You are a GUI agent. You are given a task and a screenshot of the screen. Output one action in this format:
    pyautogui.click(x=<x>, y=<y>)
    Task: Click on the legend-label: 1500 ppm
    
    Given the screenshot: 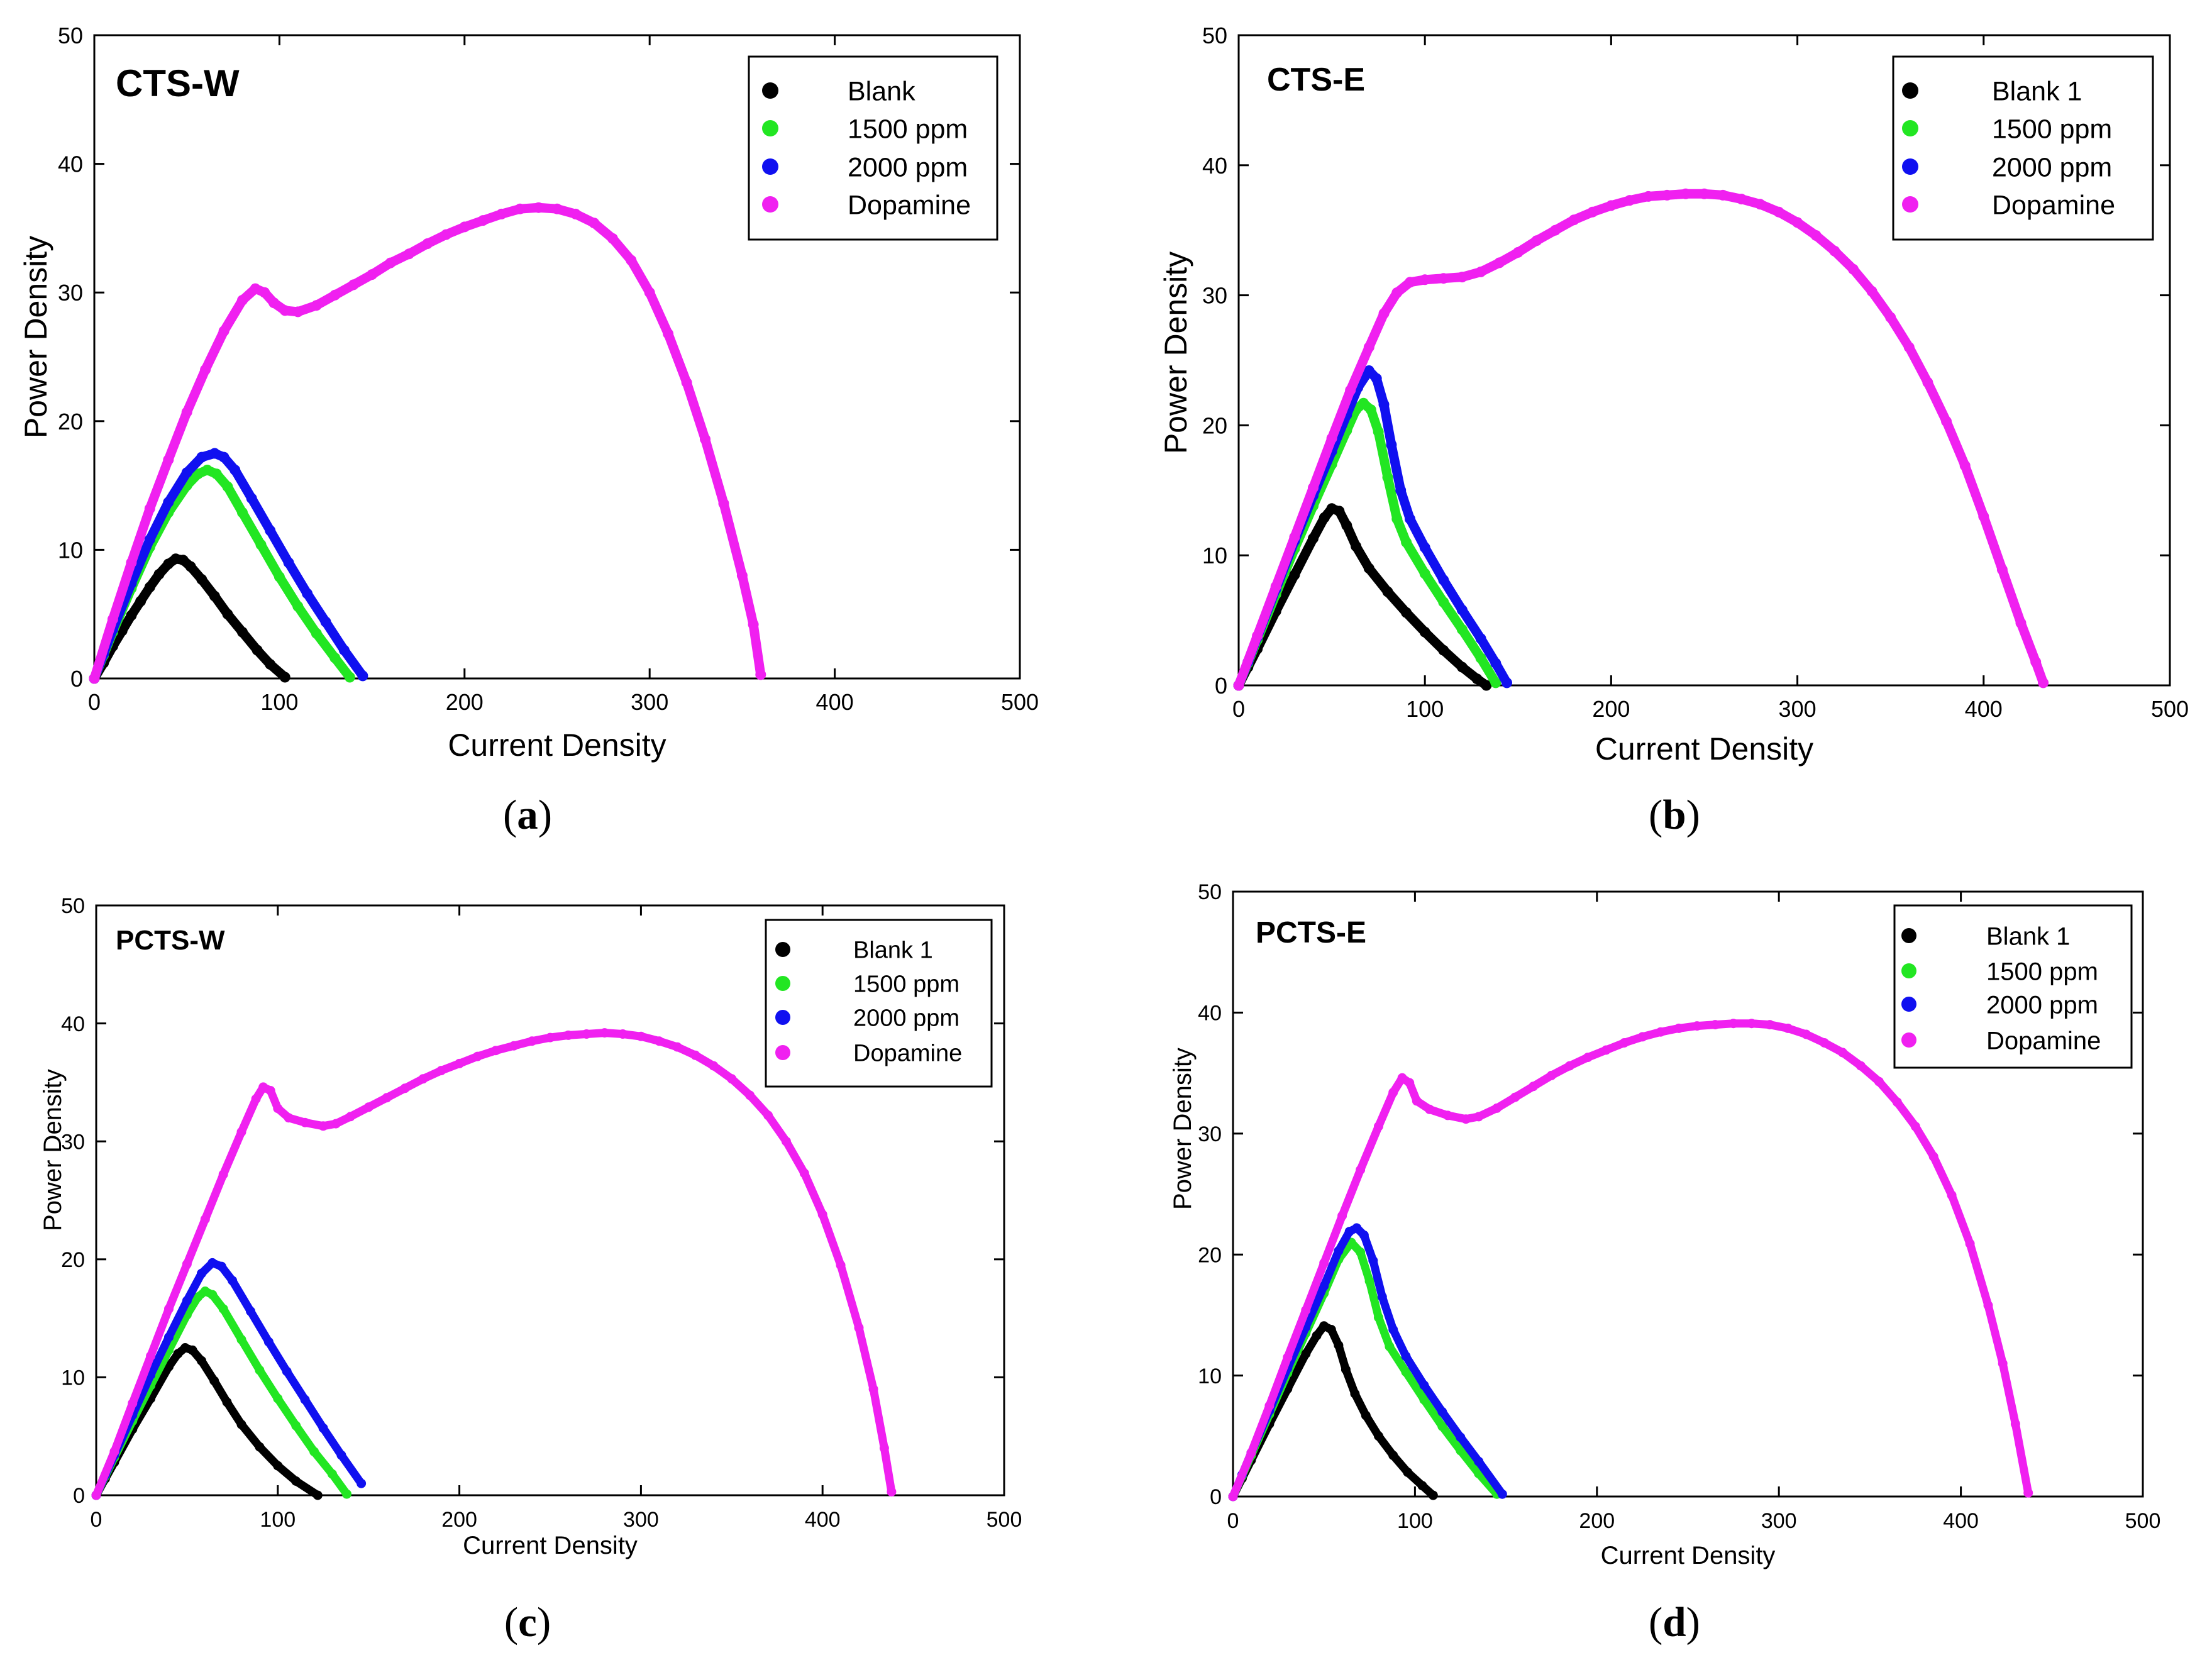 What is the action you would take?
    pyautogui.click(x=908, y=129)
    